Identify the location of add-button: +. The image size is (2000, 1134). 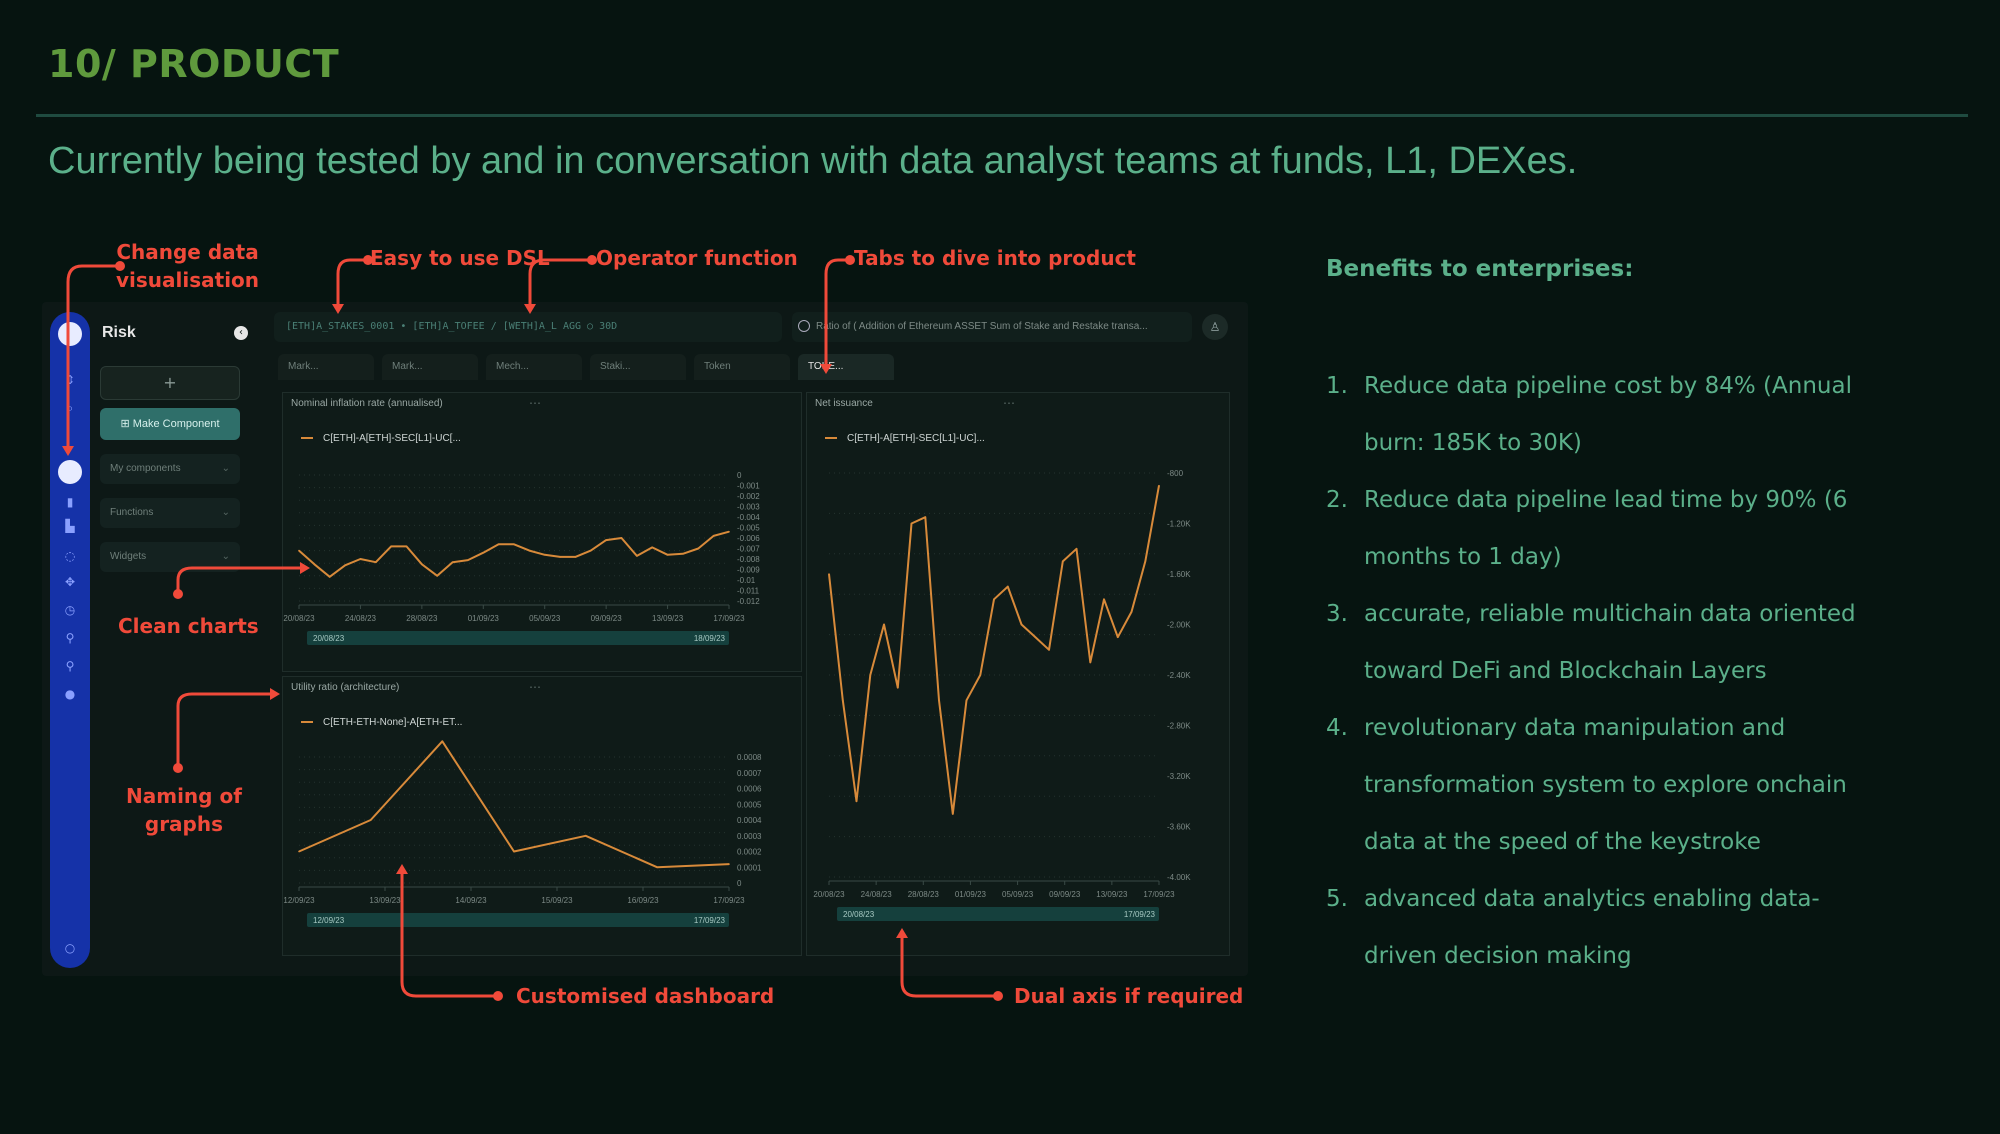
(170, 383).